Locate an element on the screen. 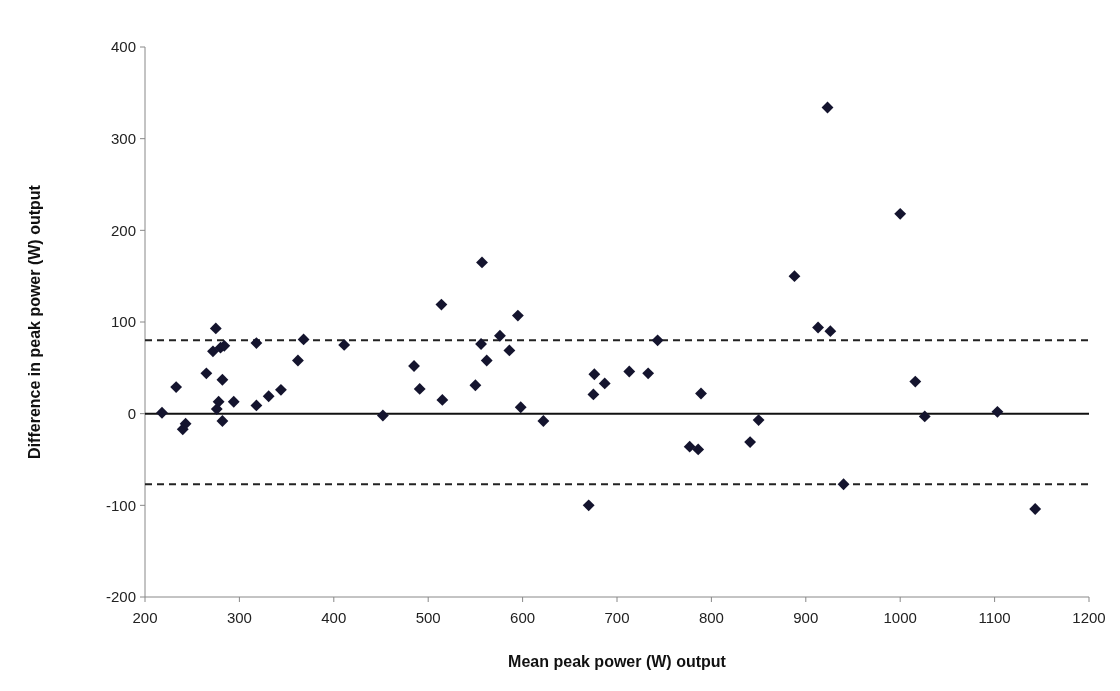 The image size is (1120, 691). x-axis-title: Mean peak power (W) output is located at coordinates (617, 661).